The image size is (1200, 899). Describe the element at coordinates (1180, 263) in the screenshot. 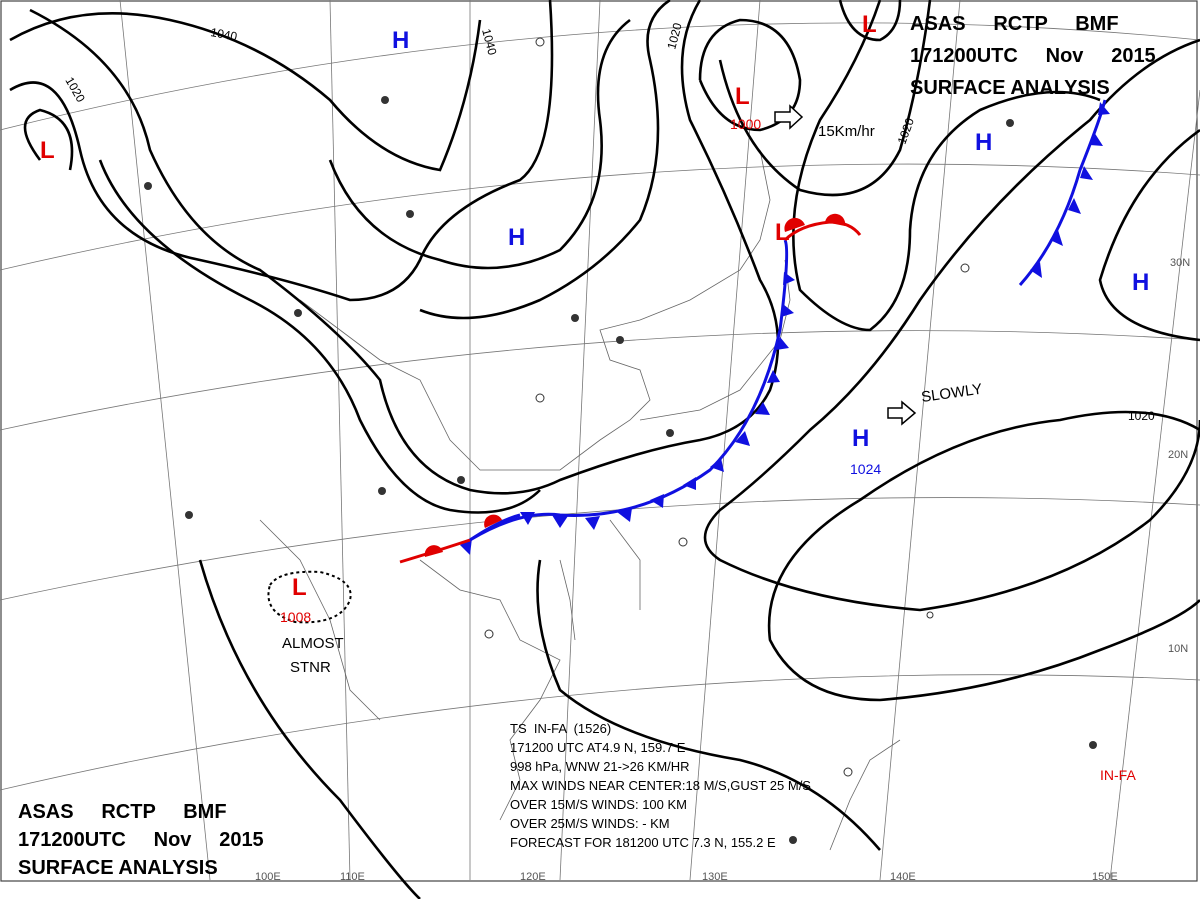

I see `svg-text: 30N` at that location.